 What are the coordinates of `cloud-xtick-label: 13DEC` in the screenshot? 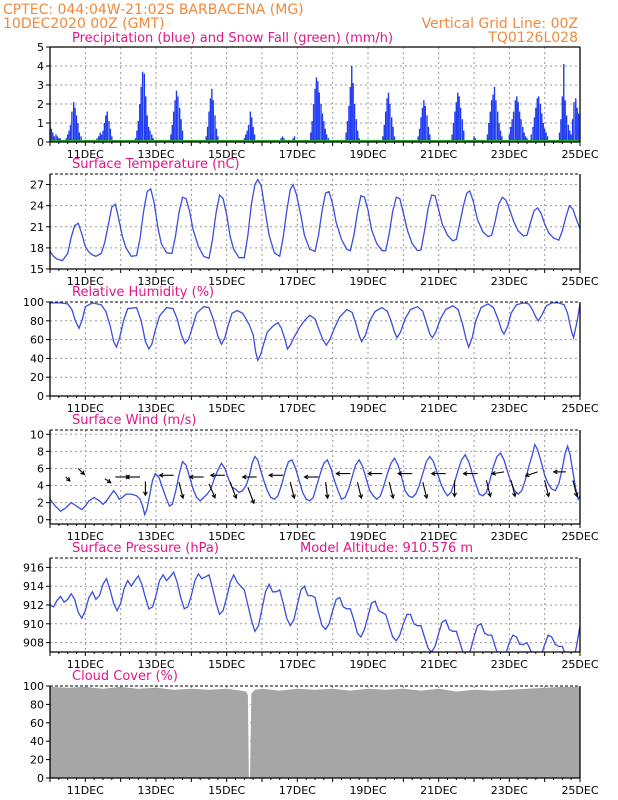 It's located at (155, 790).